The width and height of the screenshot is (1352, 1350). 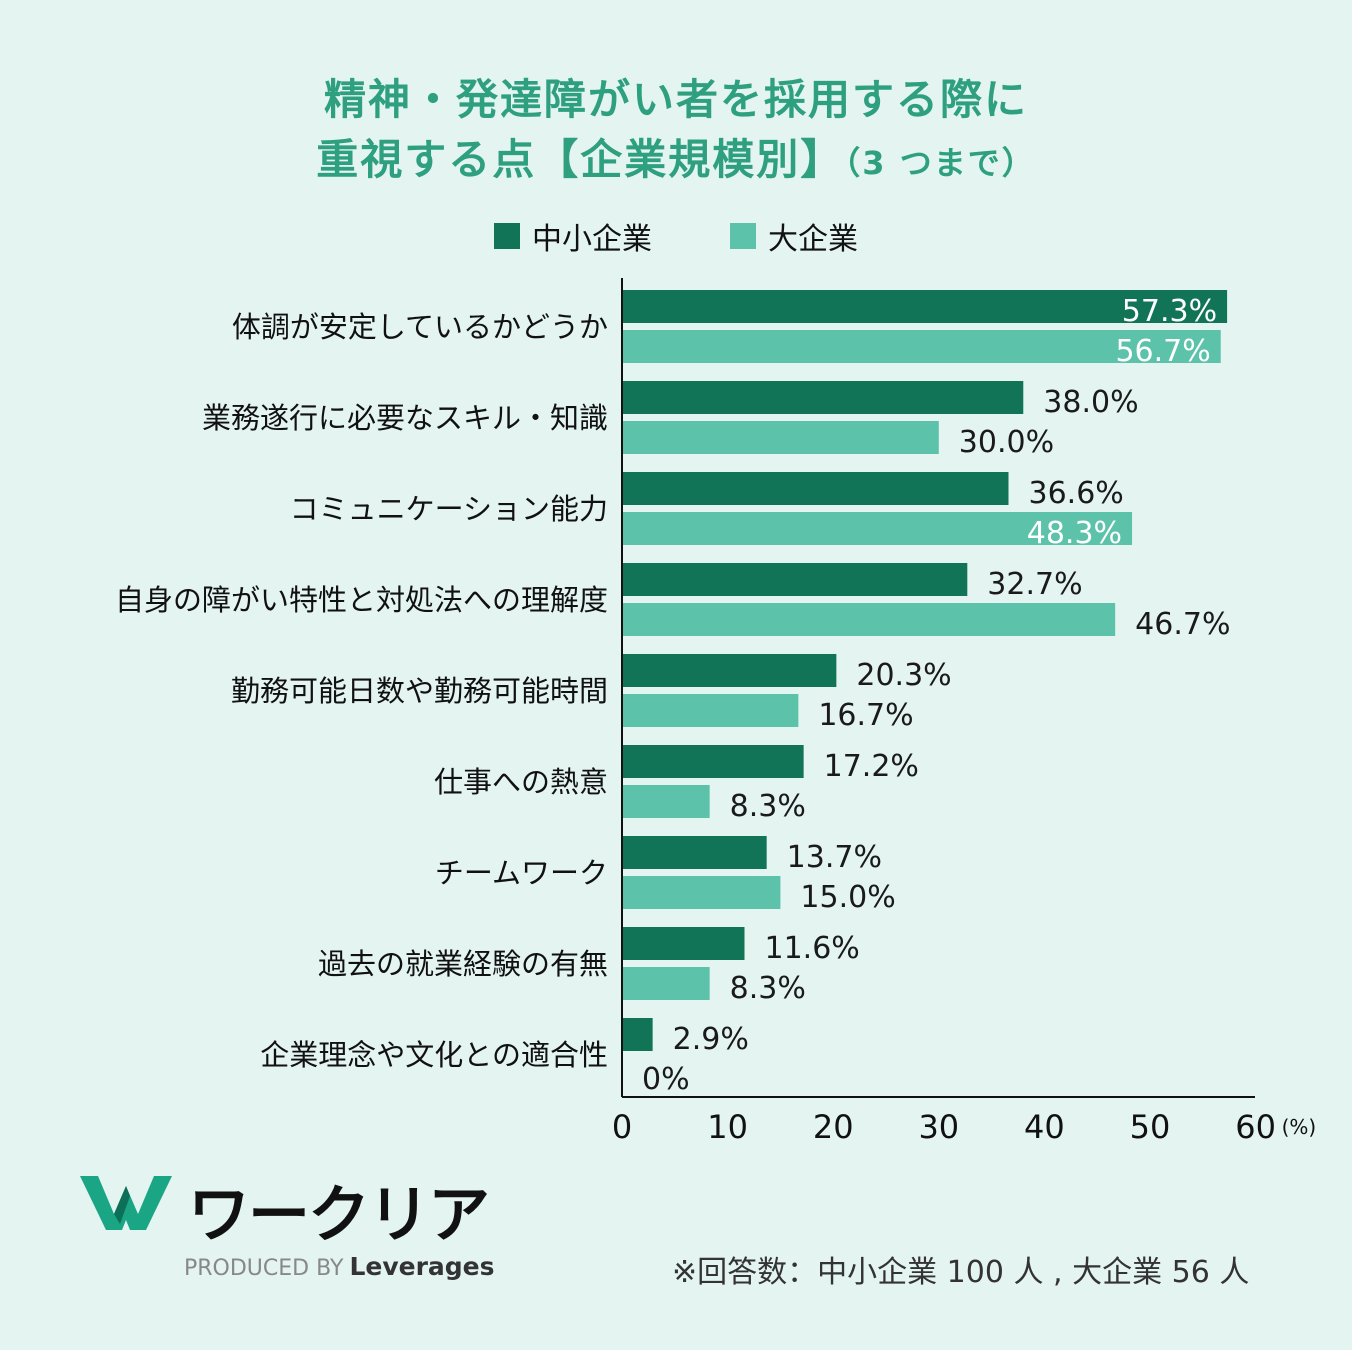 What do you see at coordinates (834, 857) in the screenshot?
I see `data-label: 13.7%` at bounding box center [834, 857].